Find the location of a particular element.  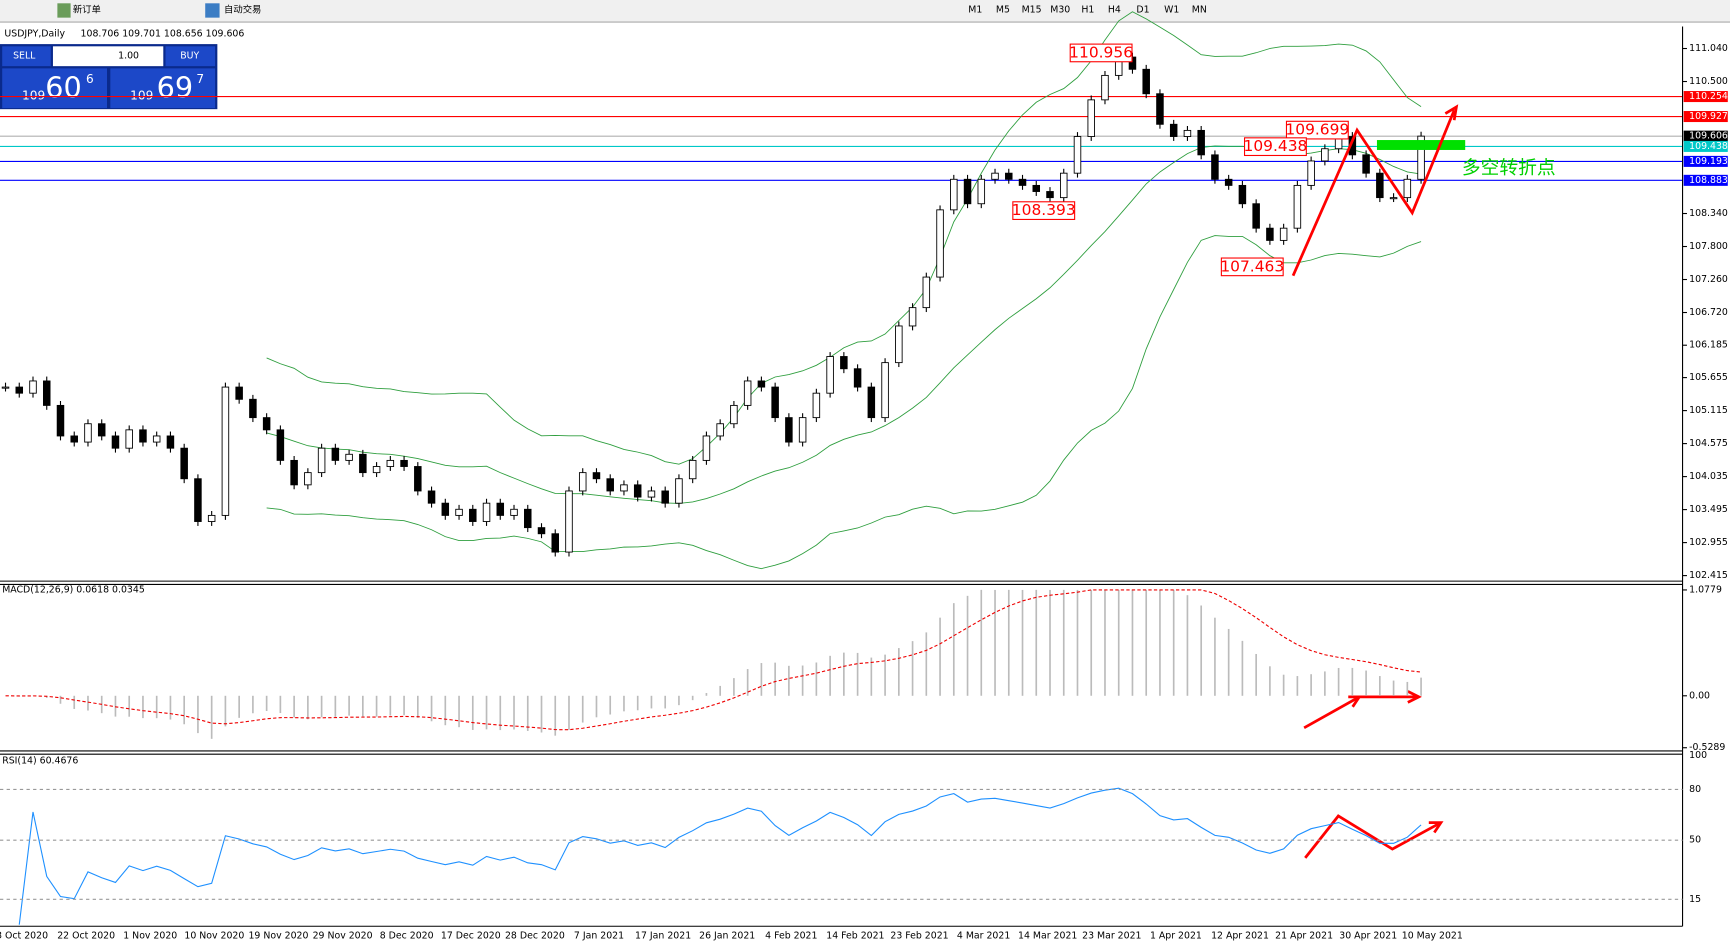

sell-label: SELL is located at coordinates (24, 56).